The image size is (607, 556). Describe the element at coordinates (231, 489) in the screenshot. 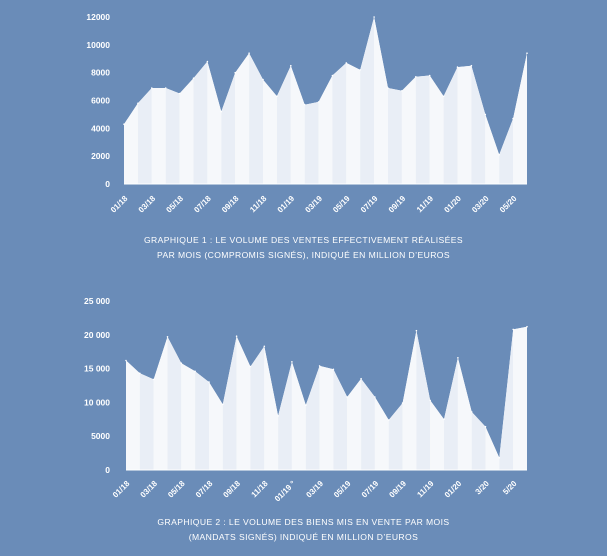

I see `chart-2-xtick: 09/18` at that location.